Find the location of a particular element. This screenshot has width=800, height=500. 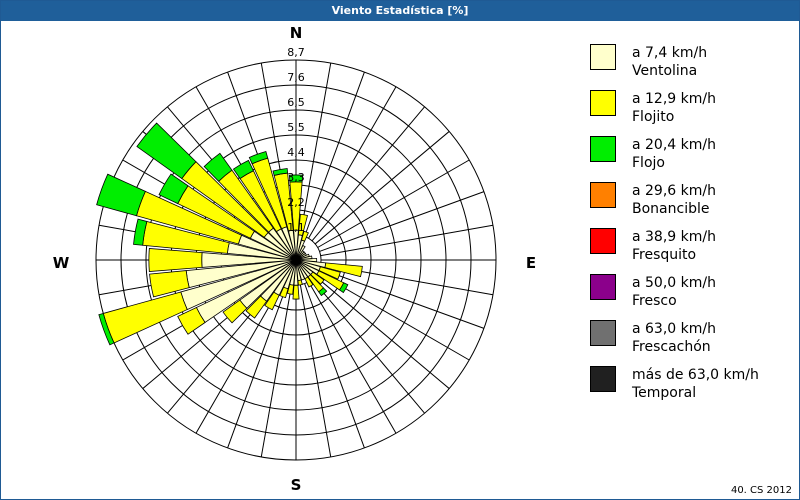

legend-class-label: Bonancible is located at coordinates (671, 209).